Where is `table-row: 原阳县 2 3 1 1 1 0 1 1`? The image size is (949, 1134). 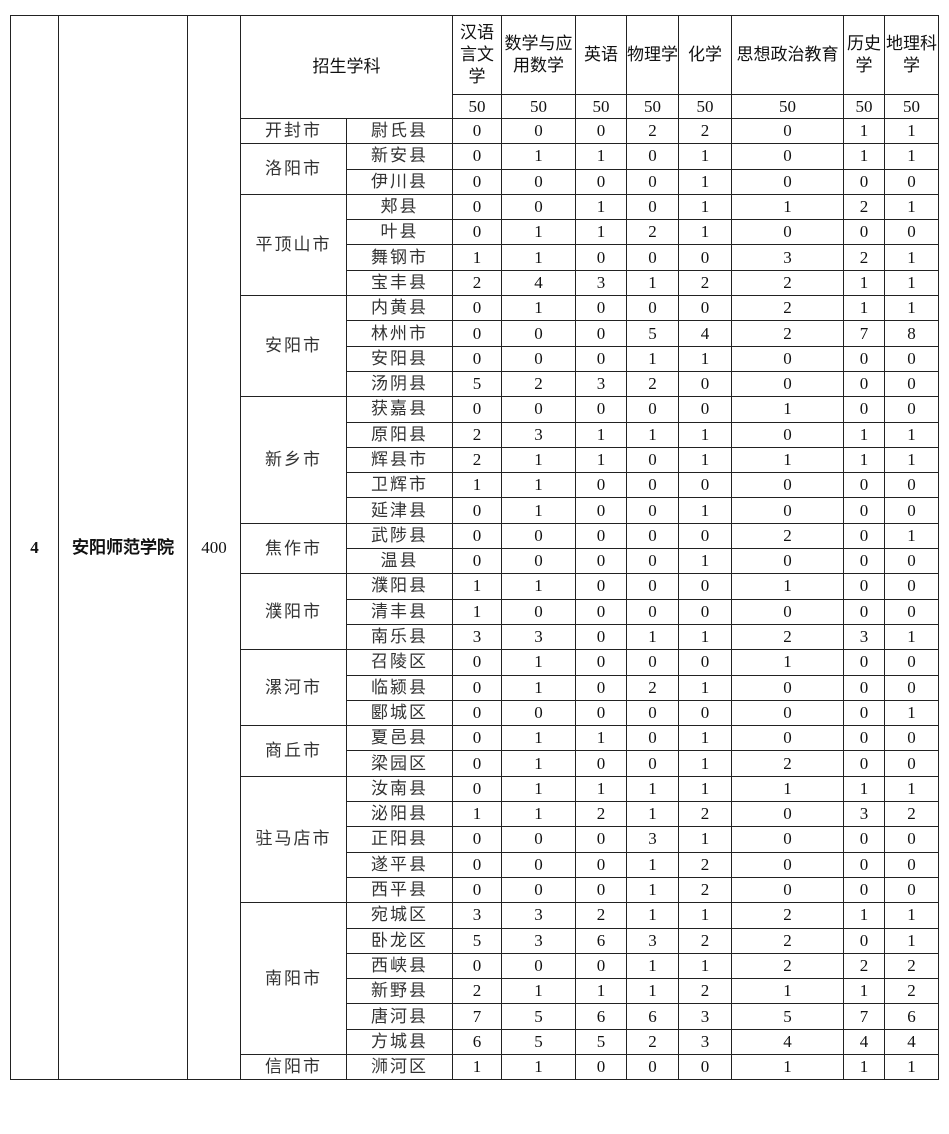
table-row: 原阳县 2 3 1 1 1 0 1 1 is located at coordinates (475, 434).